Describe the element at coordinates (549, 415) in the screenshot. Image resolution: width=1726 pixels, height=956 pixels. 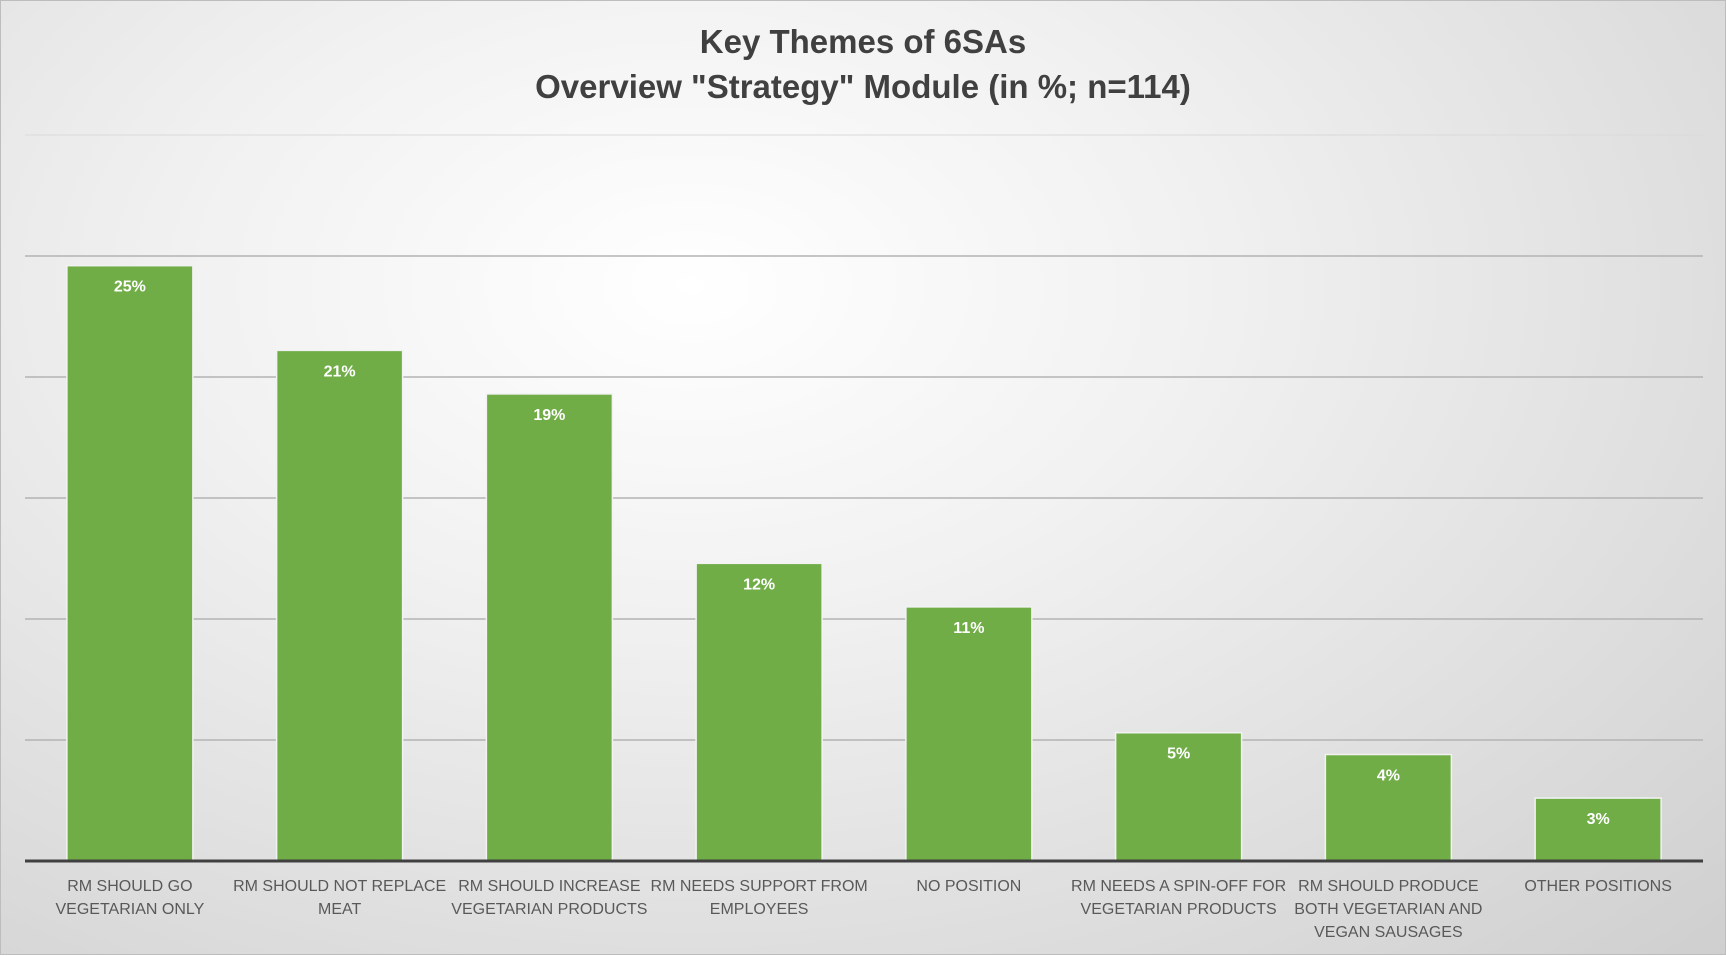
I see `data-label-3: 19%` at that location.